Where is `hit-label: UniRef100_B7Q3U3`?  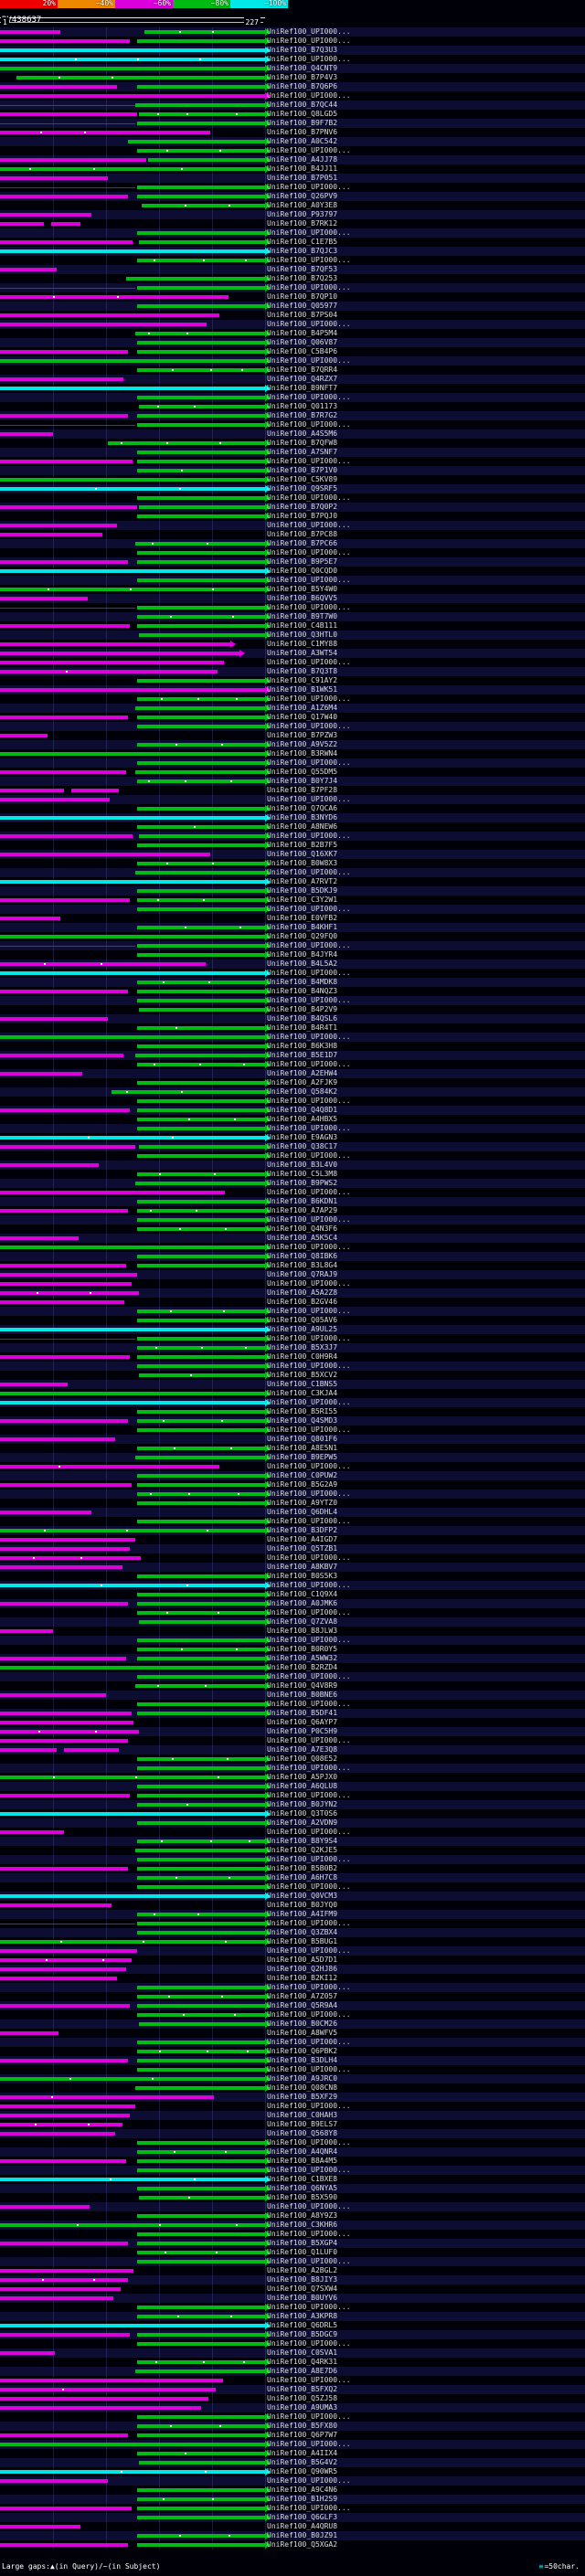 hit-label: UniRef100_B7Q3U3 is located at coordinates (302, 50).